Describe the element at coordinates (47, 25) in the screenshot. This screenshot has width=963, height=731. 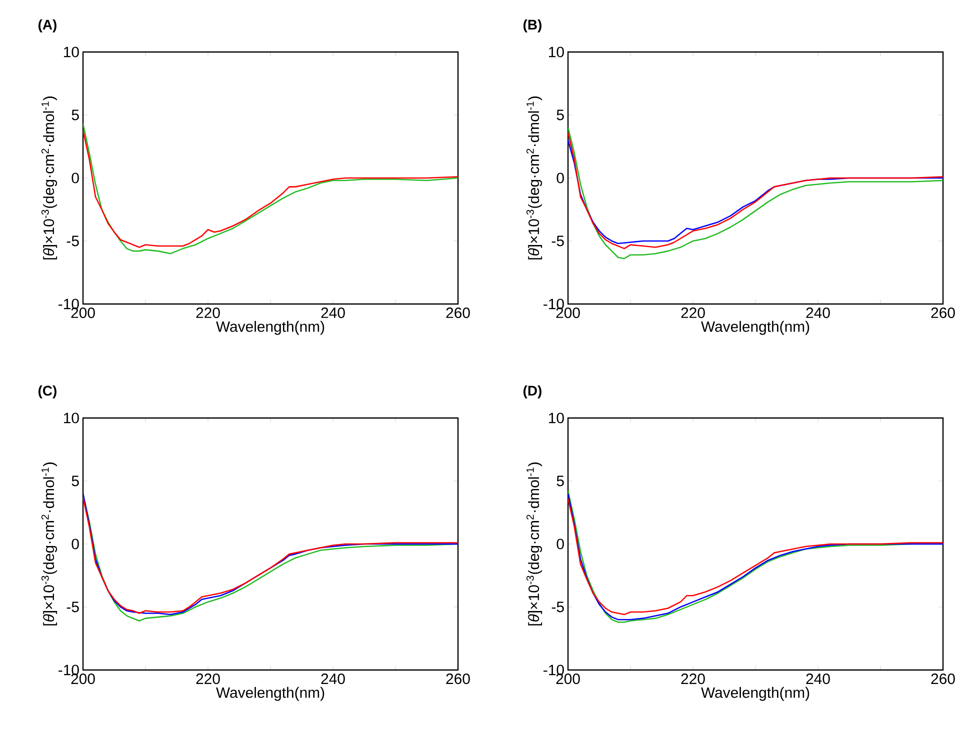
I see `chart-title: (A)` at that location.